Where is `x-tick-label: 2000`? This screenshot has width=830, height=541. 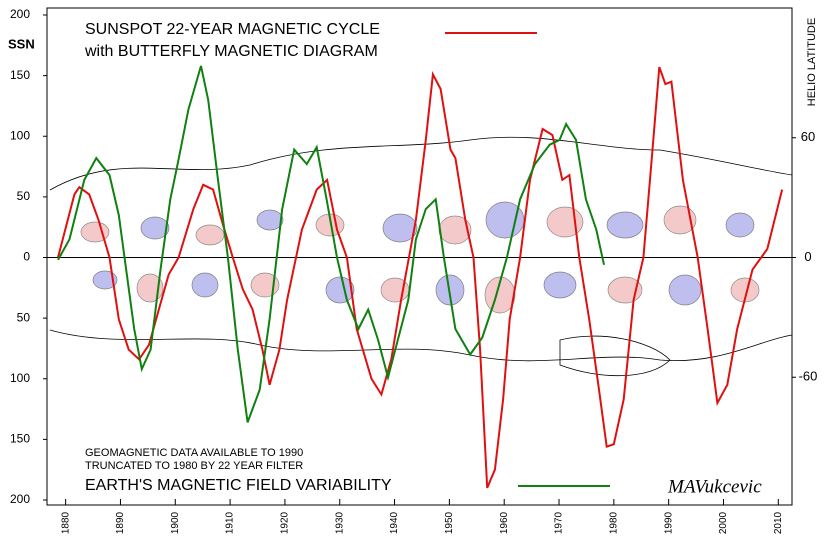
x-tick-label: 2000 is located at coordinates (723, 522).